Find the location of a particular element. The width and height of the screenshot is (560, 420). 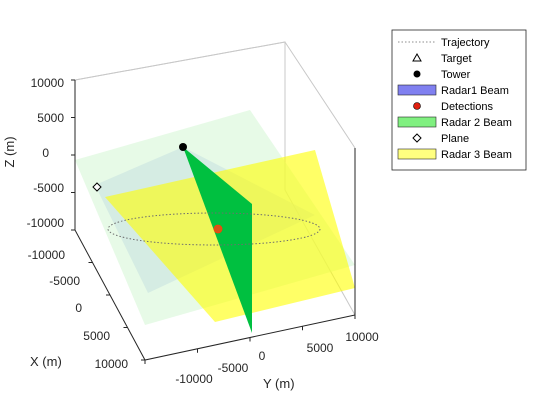

z-tick-label: -10000 is located at coordinates (46, 223).